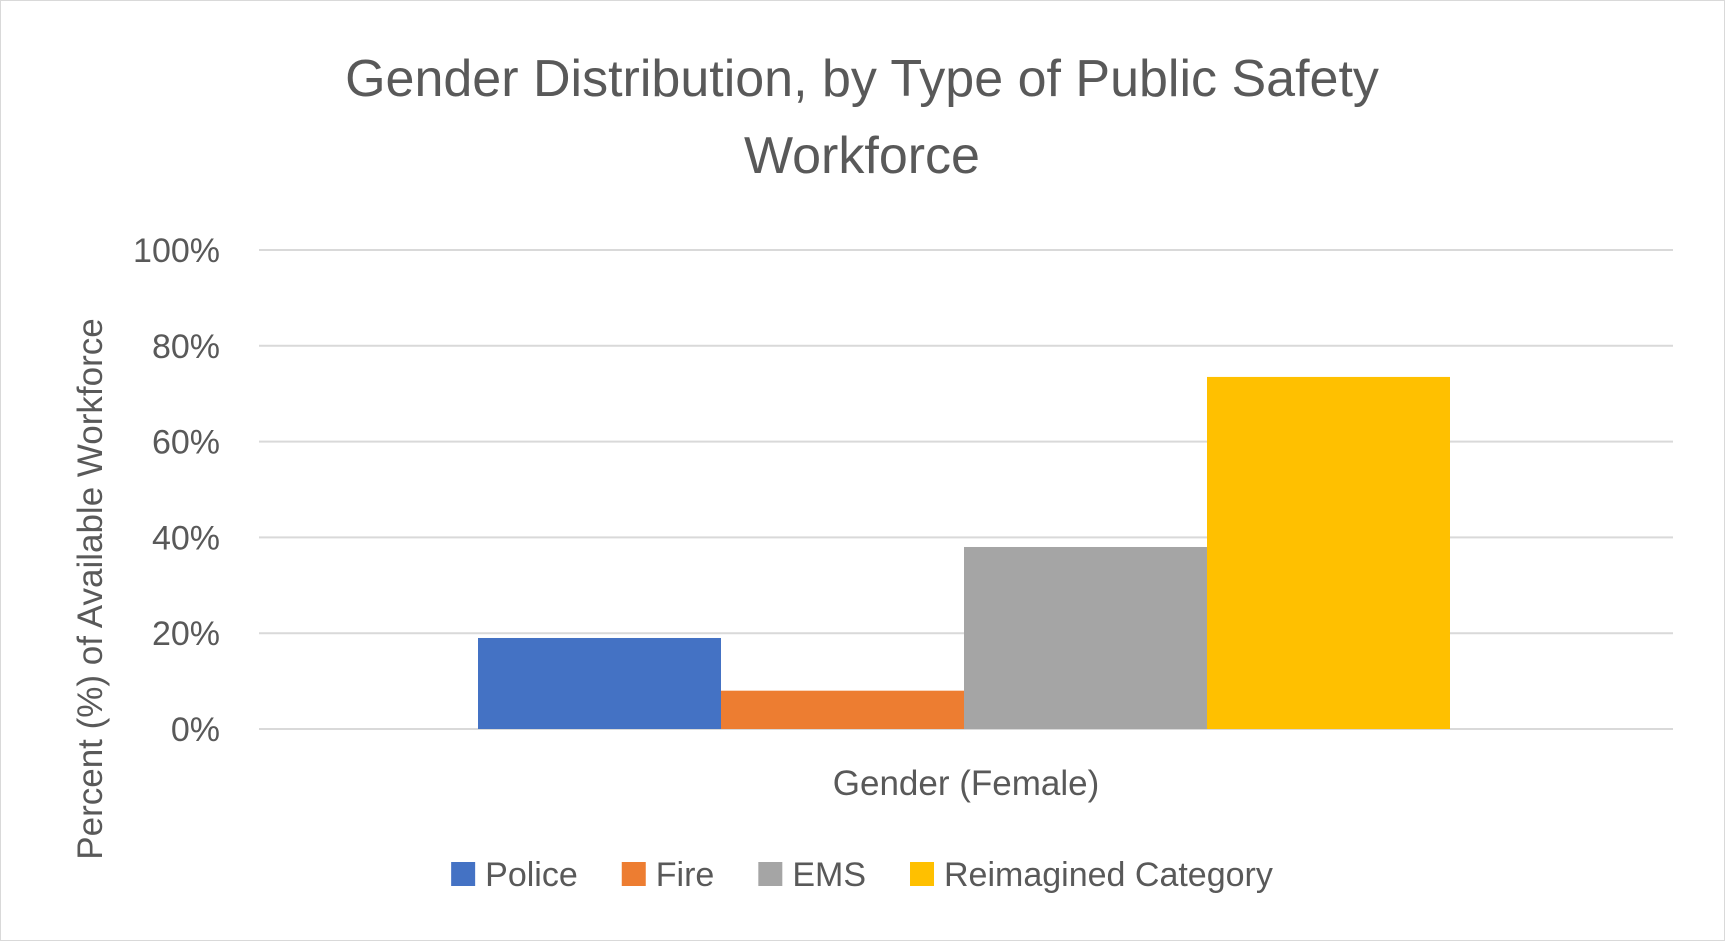 This screenshot has width=1725, height=945. I want to click on x-axis-categories: Gender (Female), so click(966, 783).